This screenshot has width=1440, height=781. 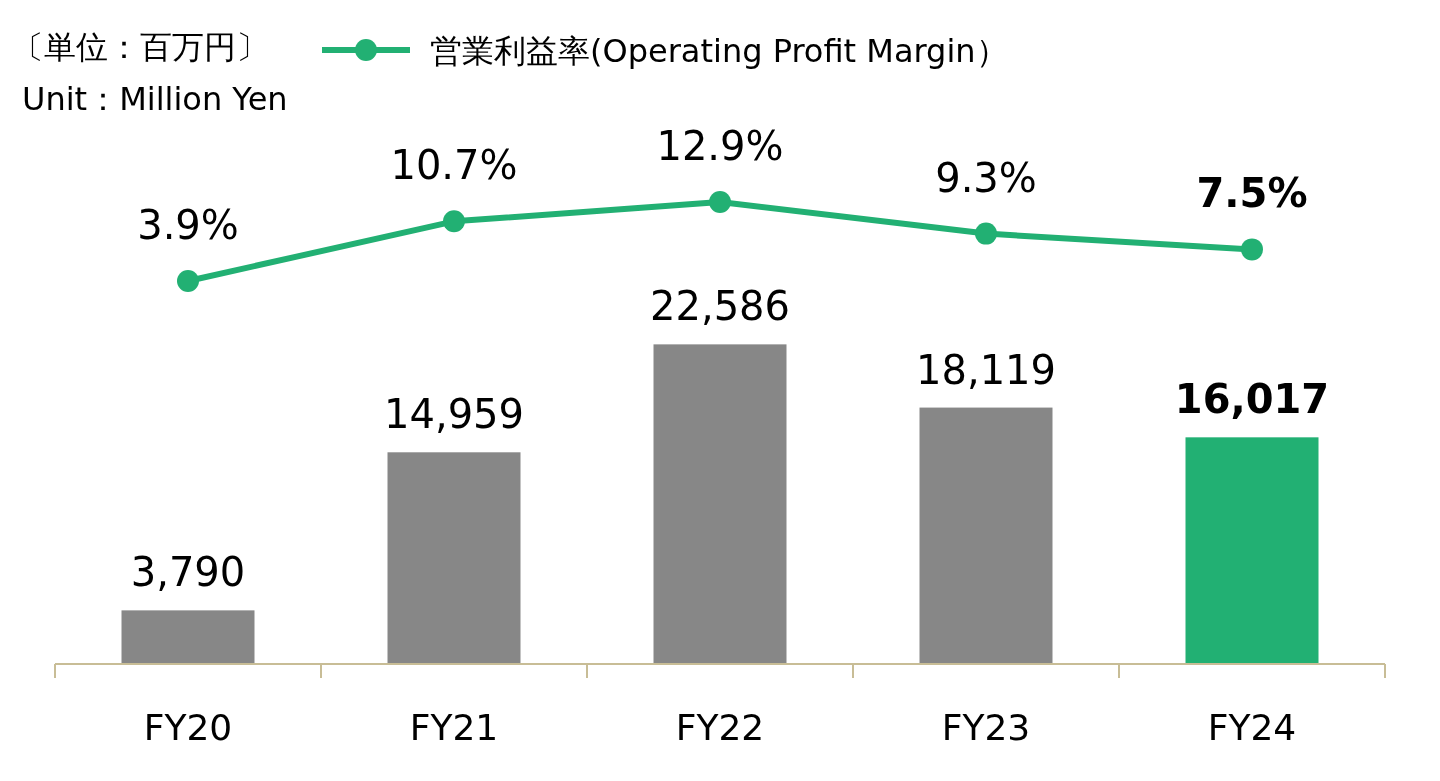 I want to click on data-label: 7.5%, so click(x=1252, y=193).